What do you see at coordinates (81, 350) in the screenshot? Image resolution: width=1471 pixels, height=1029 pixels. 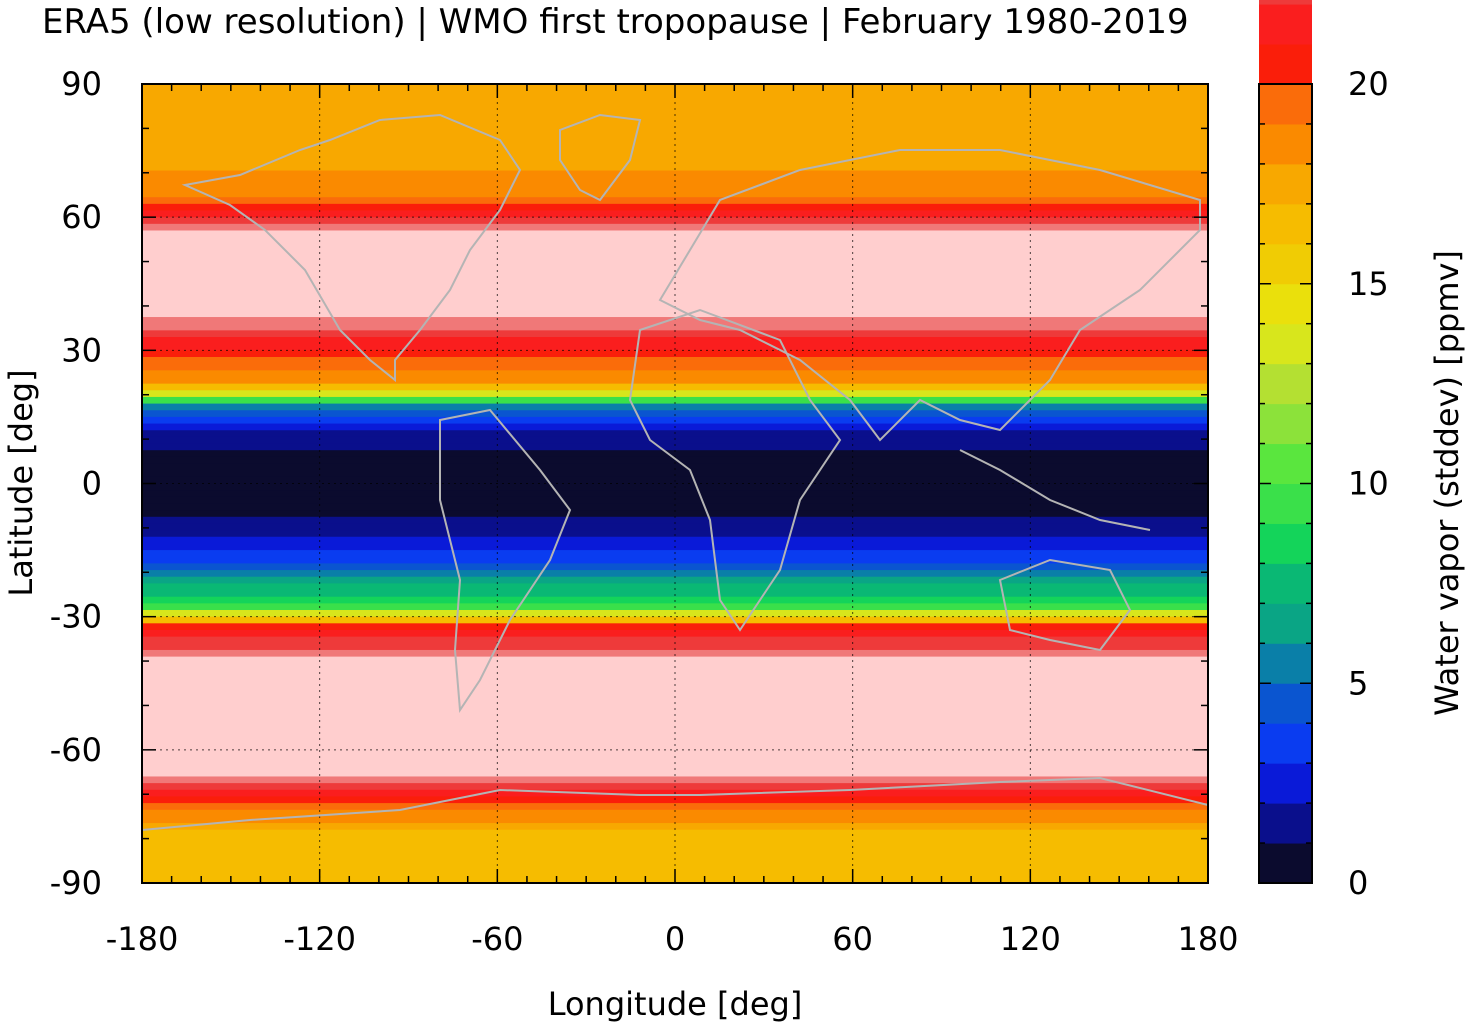 I see `y-tick-label: 30` at bounding box center [81, 350].